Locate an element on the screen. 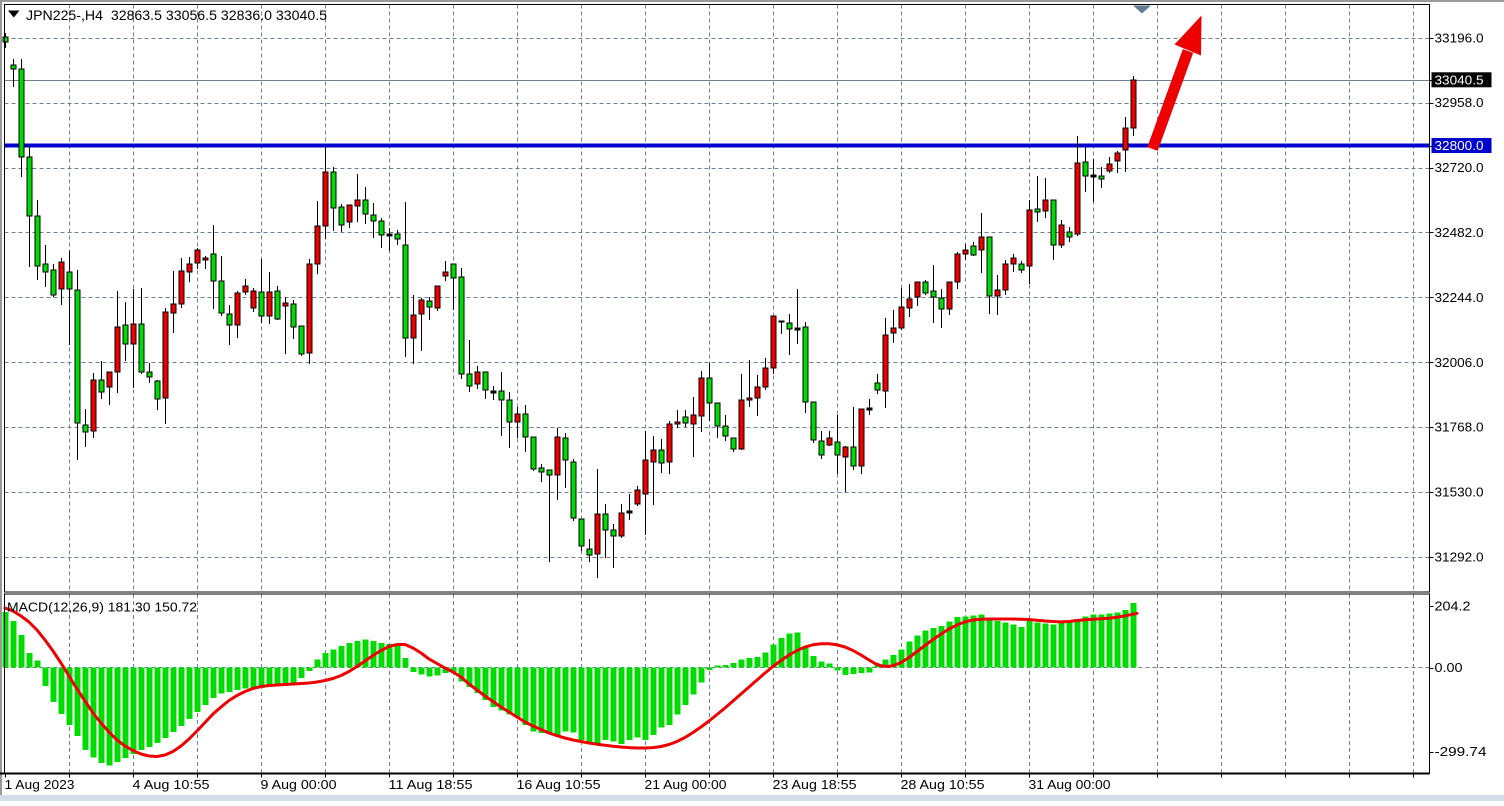  svg-text: 11 Aug 18:55 is located at coordinates (431, 785).